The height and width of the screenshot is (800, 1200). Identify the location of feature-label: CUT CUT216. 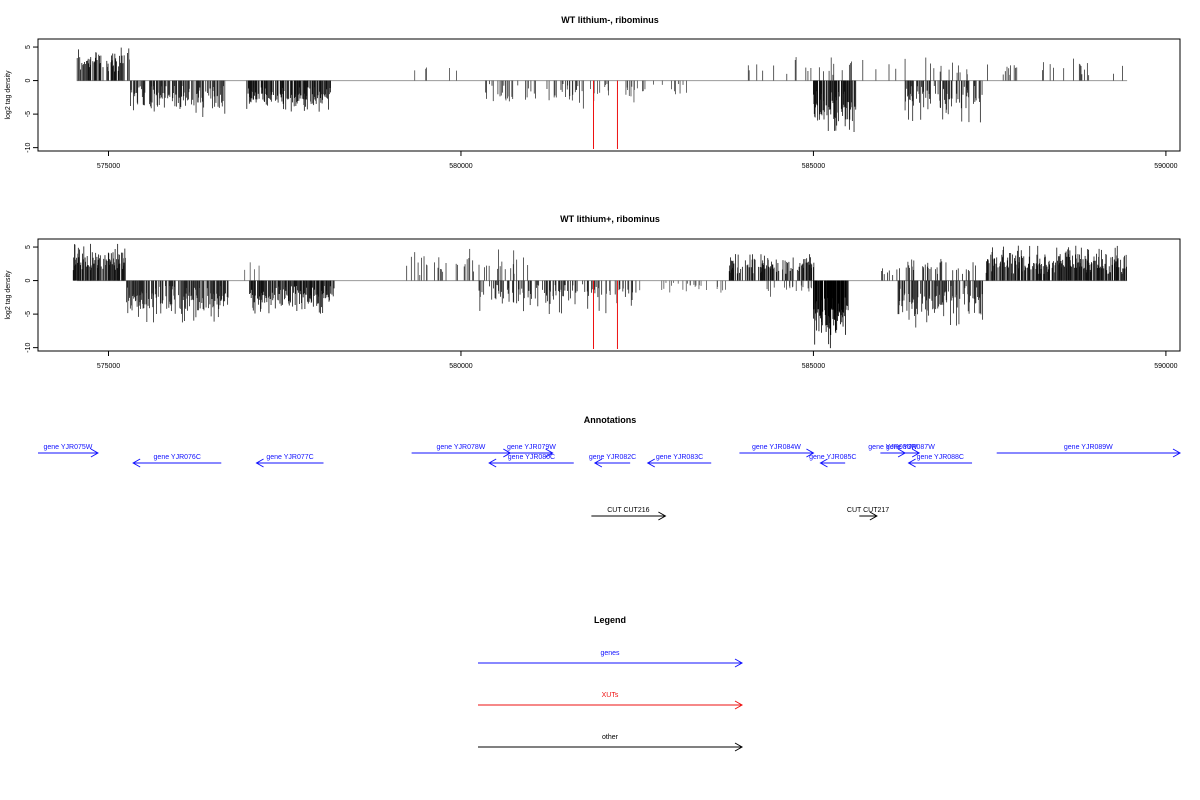
(628, 510).